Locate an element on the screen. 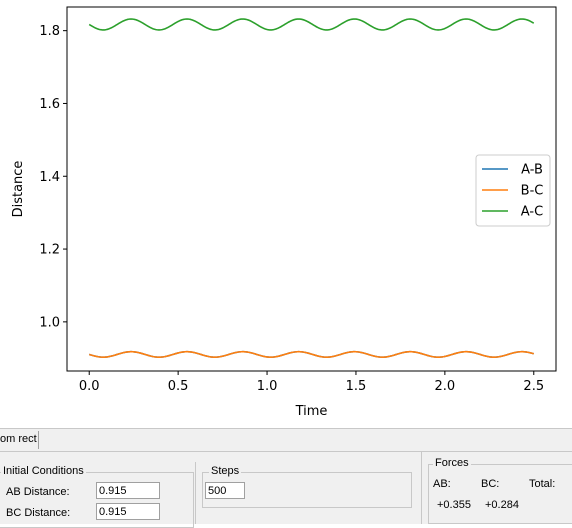 The width and height of the screenshot is (572, 528). y-tick-label: 1.6 is located at coordinates (49, 104).